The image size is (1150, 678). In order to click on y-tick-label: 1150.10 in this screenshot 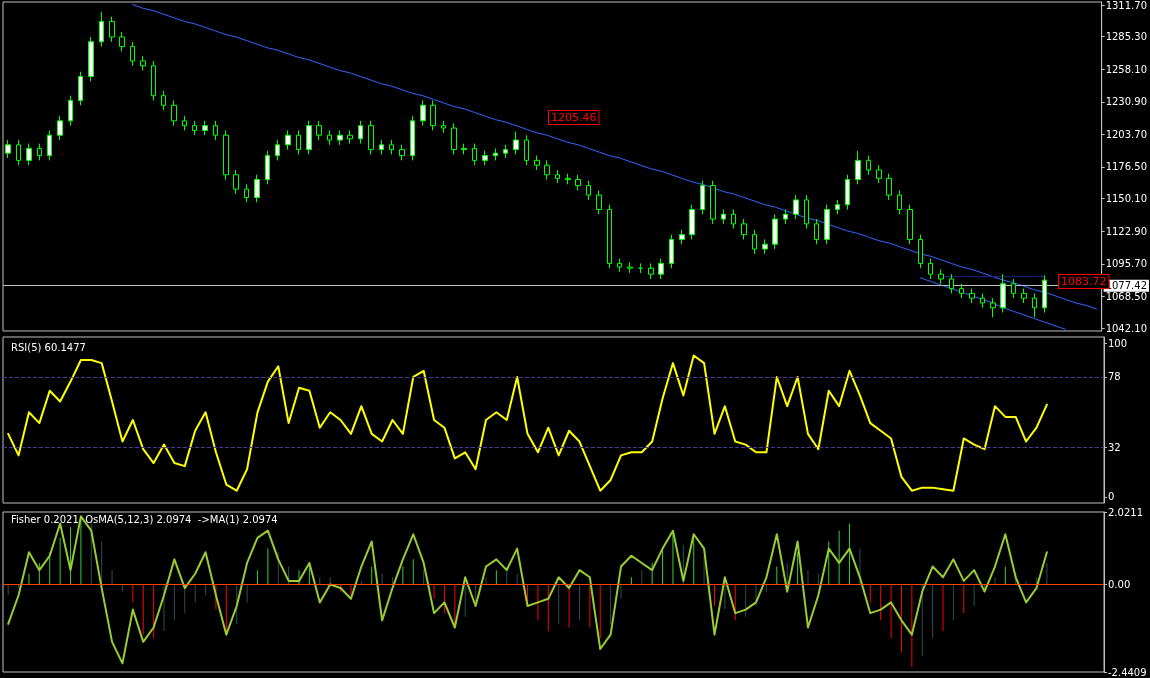, I will do `click(1126, 199)`.